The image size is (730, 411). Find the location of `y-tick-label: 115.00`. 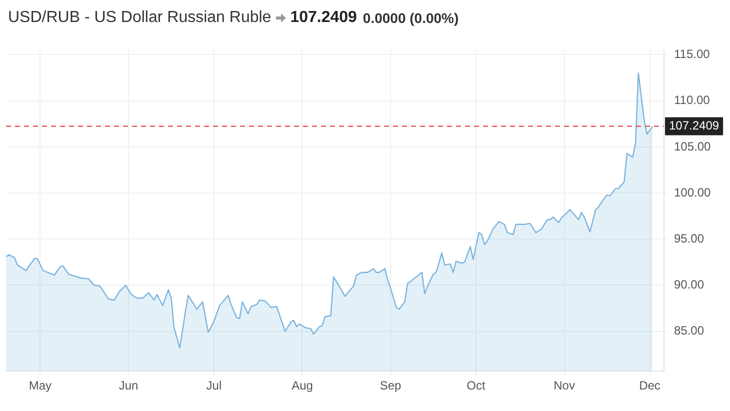

y-tick-label: 115.00 is located at coordinates (692, 54).